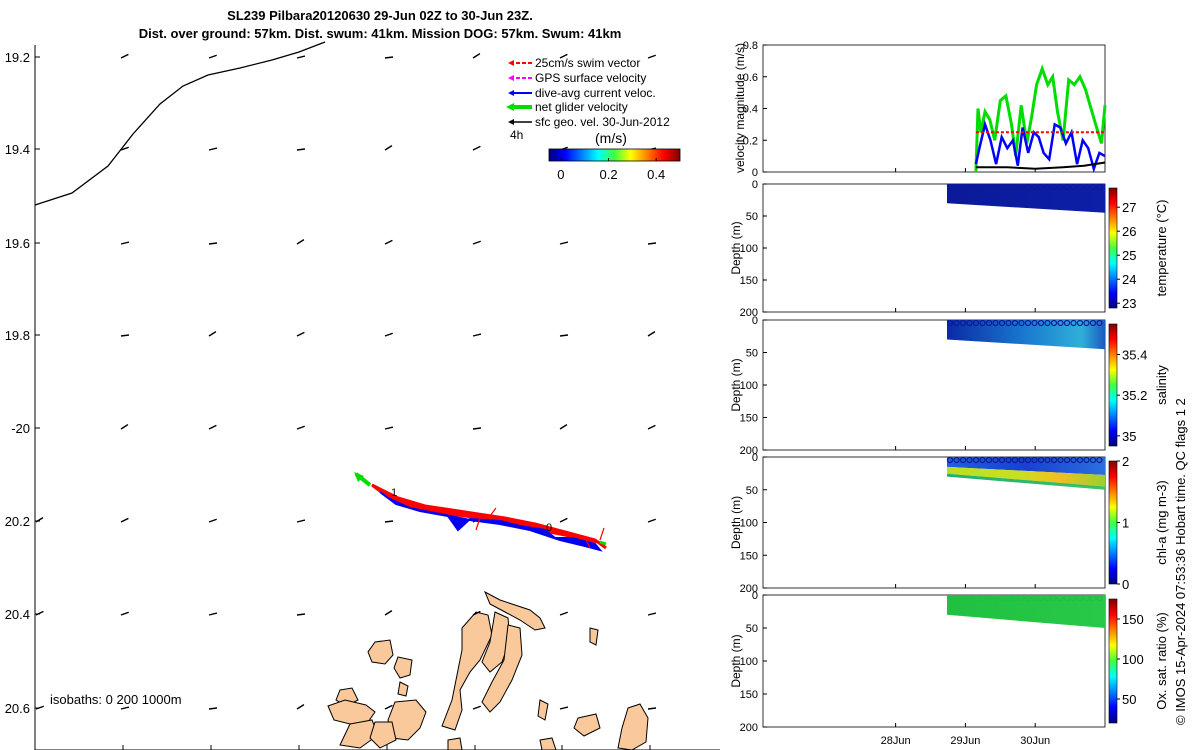 This screenshot has width=1200, height=750. I want to click on svg-text: dive-avg current veloc., so click(595, 93).